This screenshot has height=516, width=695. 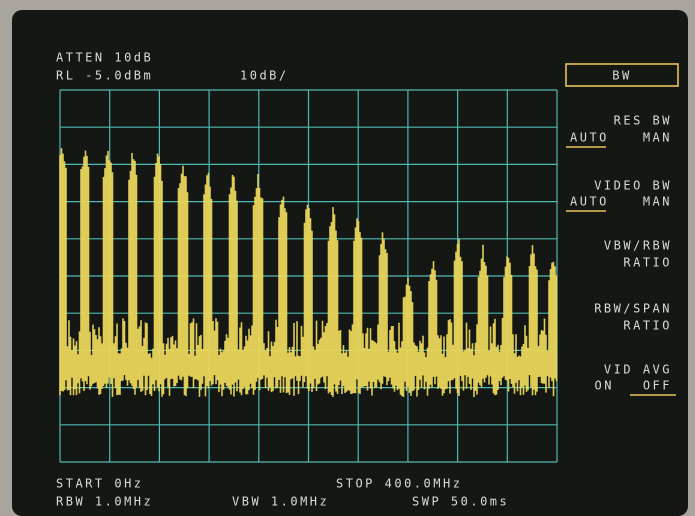 I want to click on scale: 10dB/, so click(x=264, y=76).